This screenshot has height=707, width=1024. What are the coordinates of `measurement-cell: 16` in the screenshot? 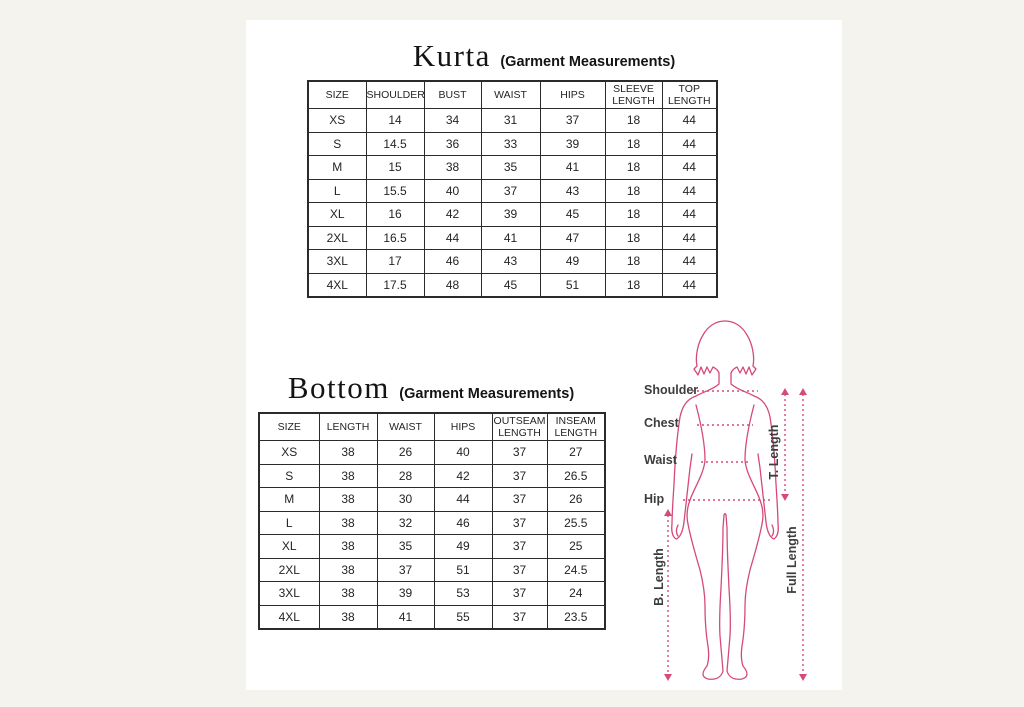 It's located at (395, 214).